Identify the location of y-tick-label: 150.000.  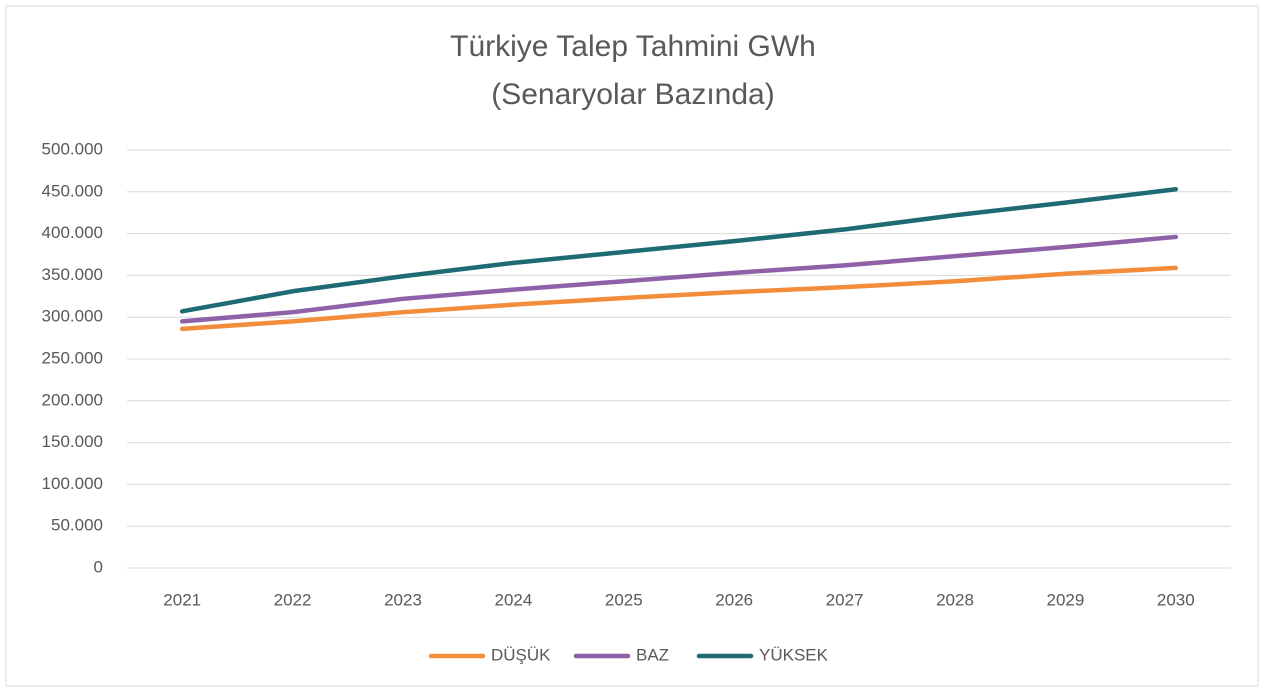
(72, 441).